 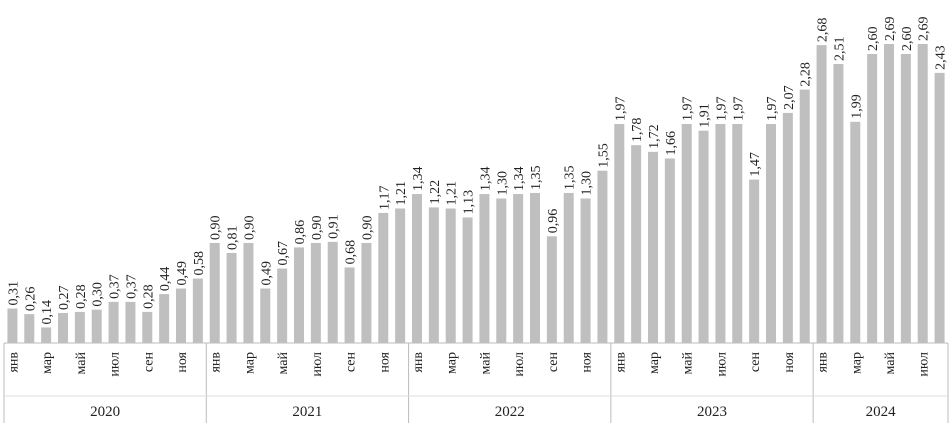 What do you see at coordinates (705, 115) in the screenshot?
I see `value-label: 1,91` at bounding box center [705, 115].